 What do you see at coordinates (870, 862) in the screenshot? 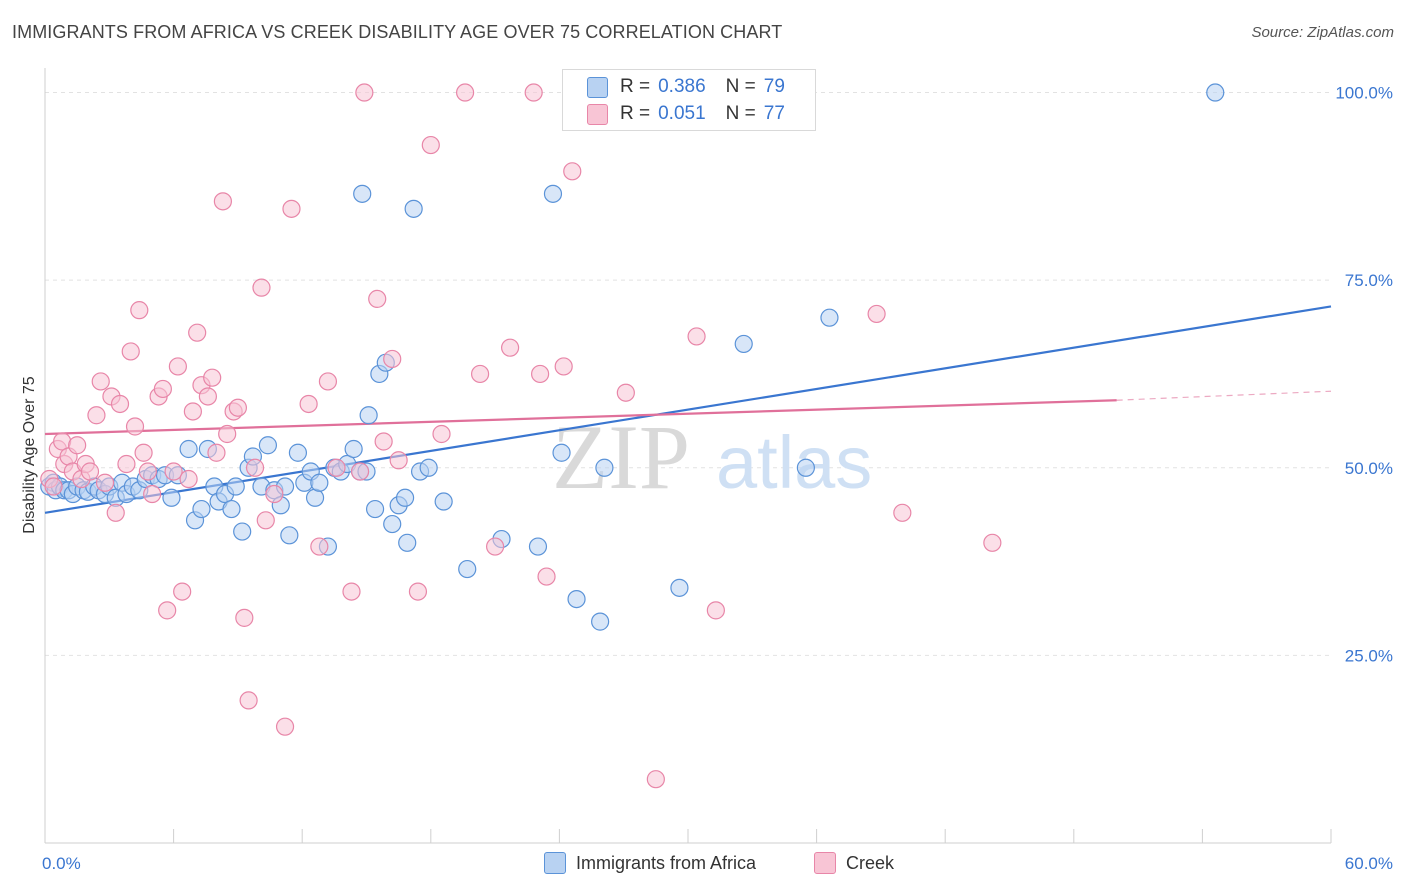
I see `series-label-creek: Creek` at bounding box center [870, 862].